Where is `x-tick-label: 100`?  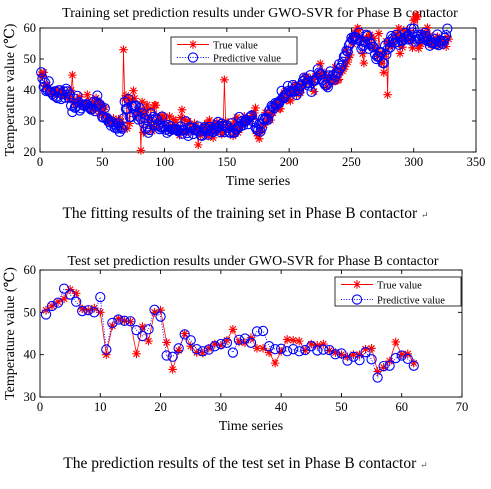 x-tick-label: 100 is located at coordinates (164, 162).